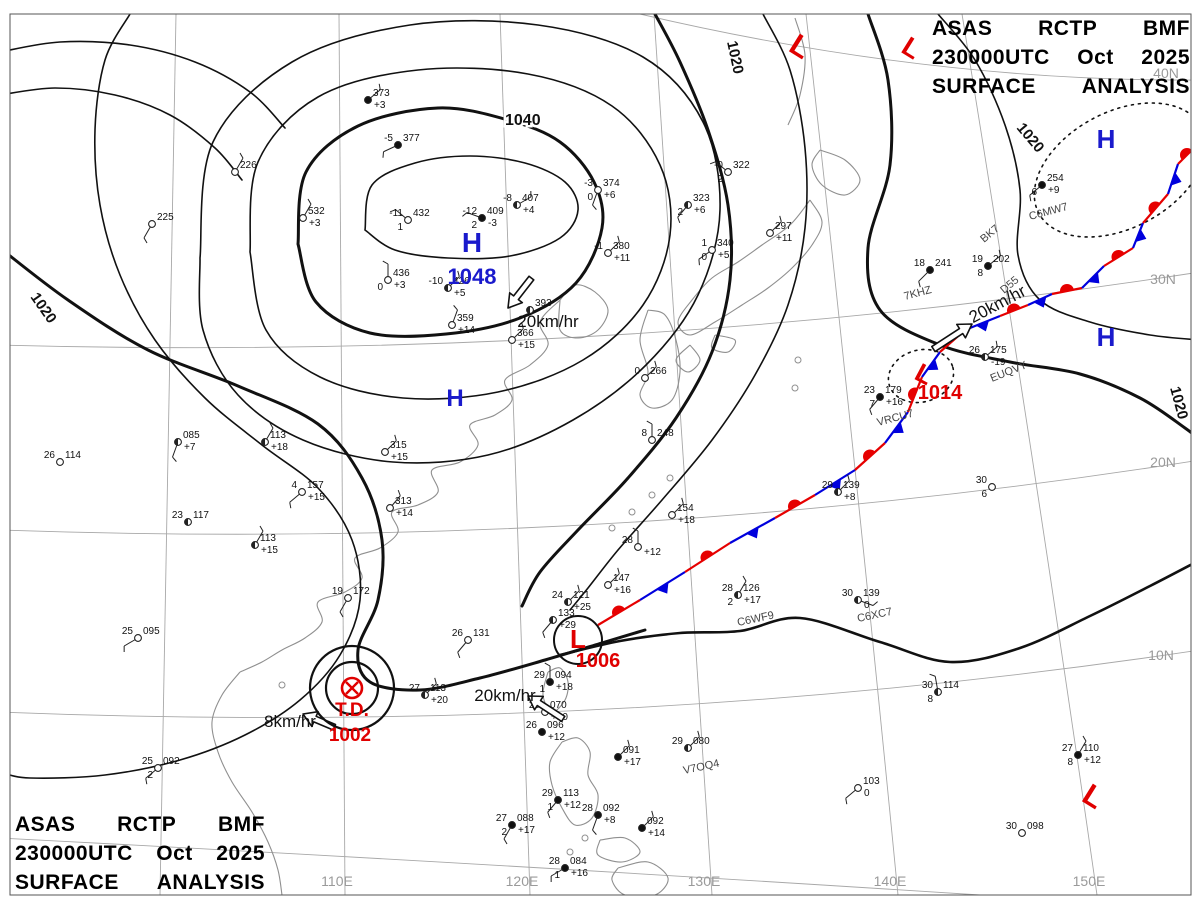 Image resolution: width=1200 pixels, height=919 pixels. Describe the element at coordinates (621, 246) in the screenshot. I see `station-pressure: 380` at that location.